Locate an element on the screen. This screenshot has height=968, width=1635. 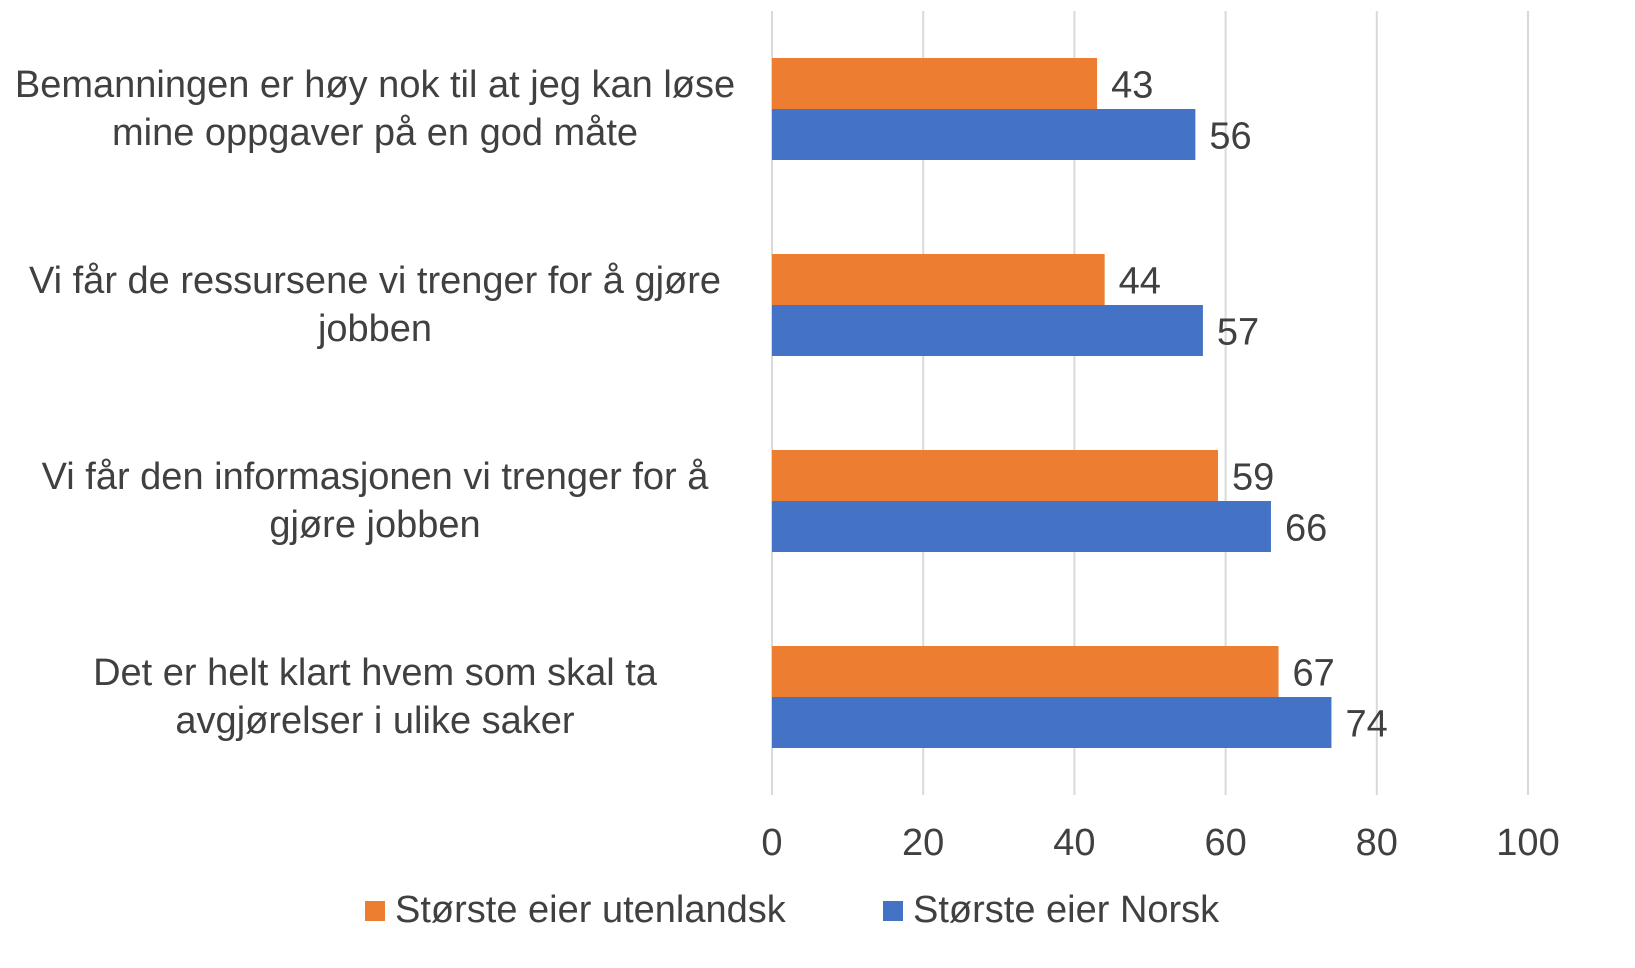
legend-label: Største eier utenlandsk is located at coordinates (591, 910).